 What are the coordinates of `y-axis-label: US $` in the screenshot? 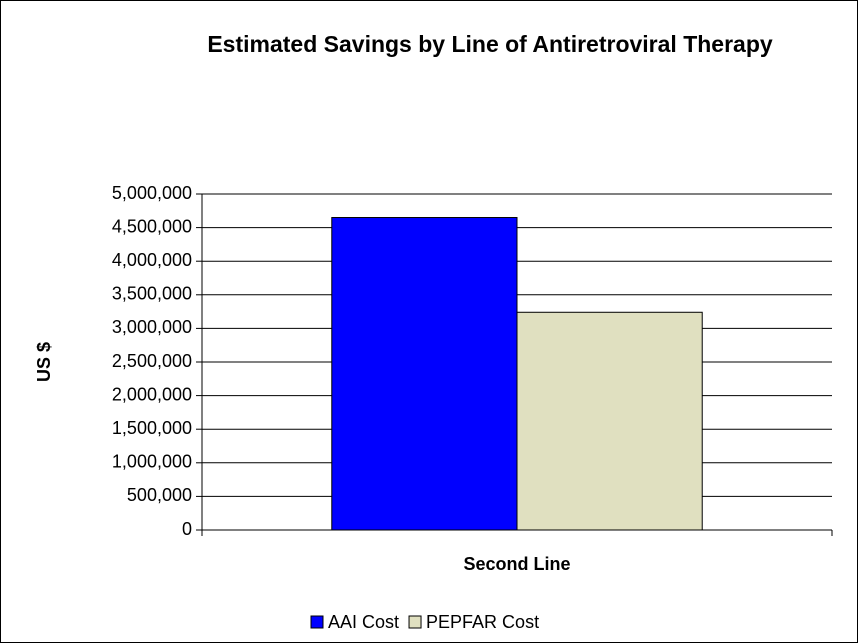 It's located at (44, 362).